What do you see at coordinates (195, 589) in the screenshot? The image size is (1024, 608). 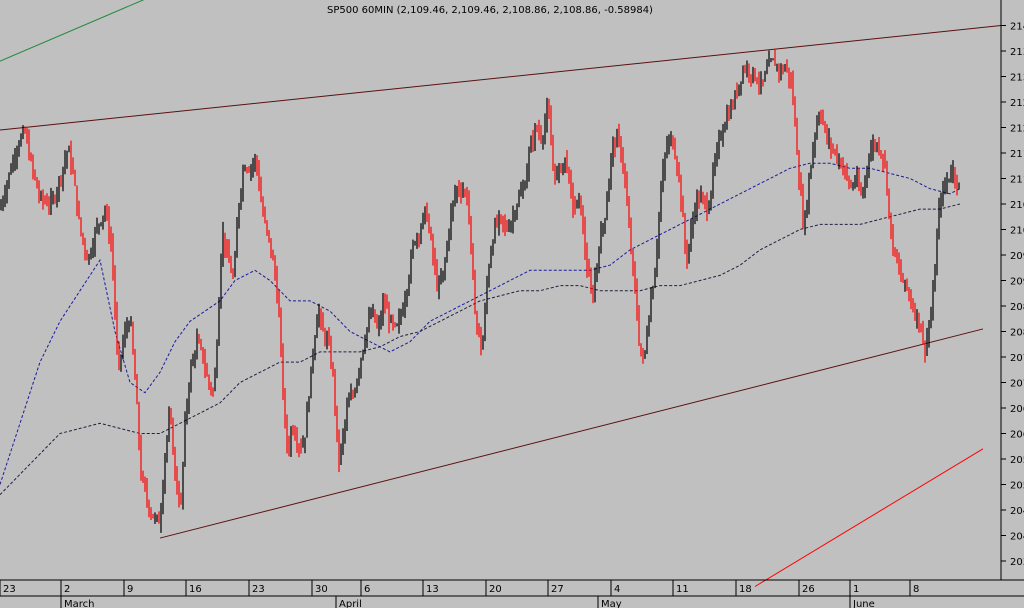 I see `x-tick-label: 16` at bounding box center [195, 589].